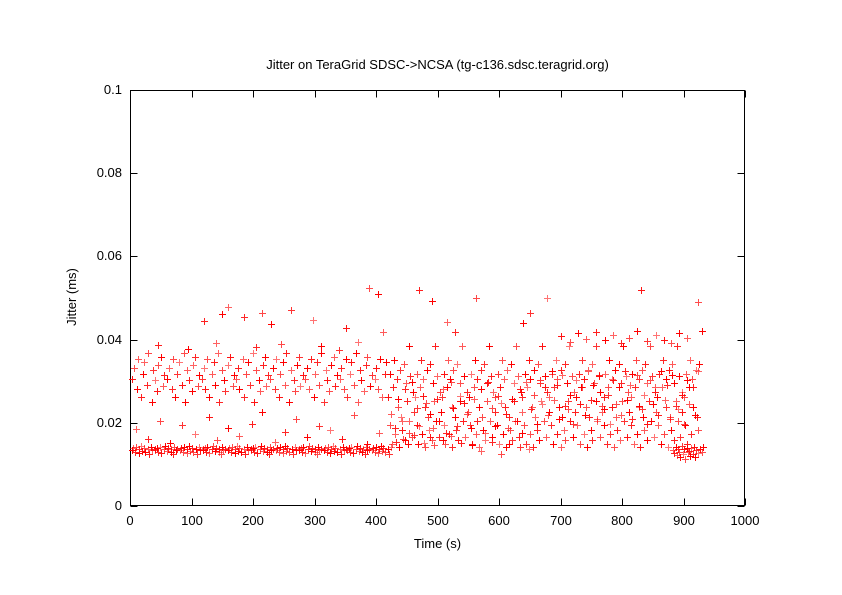 Image resolution: width=842 pixels, height=595 pixels. Describe the element at coordinates (253, 520) in the screenshot. I see `x-tick-label: 200` at that location.